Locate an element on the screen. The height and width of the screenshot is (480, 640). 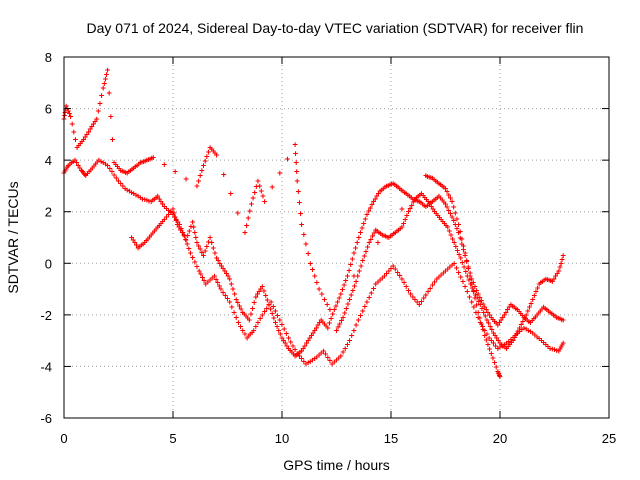
y-tick-label: -2 is located at coordinates (46, 315).